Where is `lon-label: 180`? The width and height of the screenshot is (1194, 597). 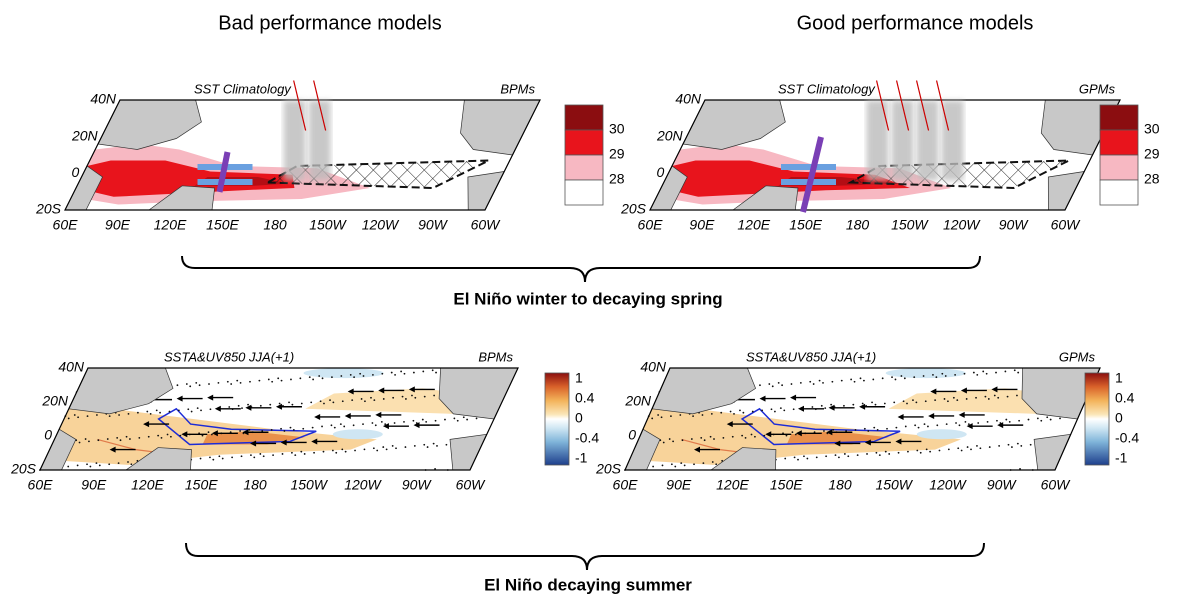 lon-label: 180 is located at coordinates (275, 225).